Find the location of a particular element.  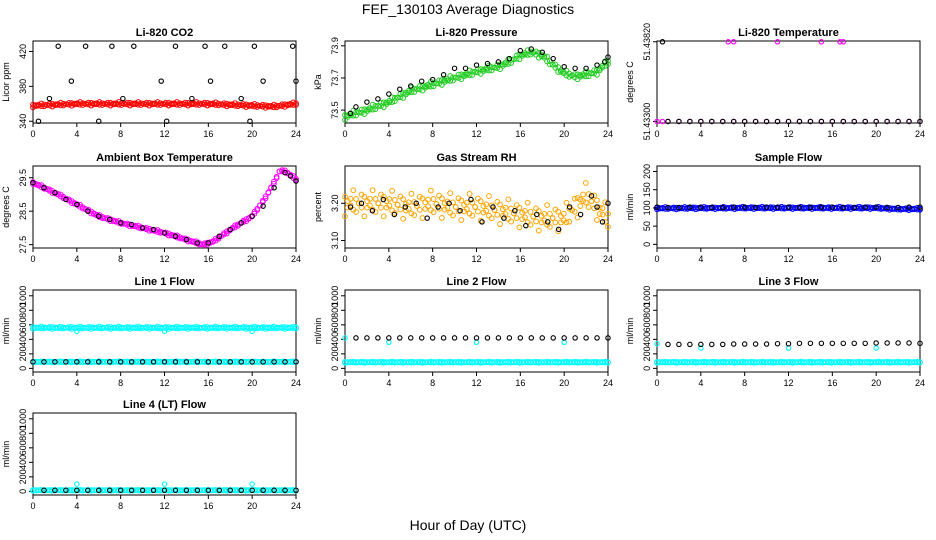

y-tick-label: 400 is located at coordinates (335, 339).